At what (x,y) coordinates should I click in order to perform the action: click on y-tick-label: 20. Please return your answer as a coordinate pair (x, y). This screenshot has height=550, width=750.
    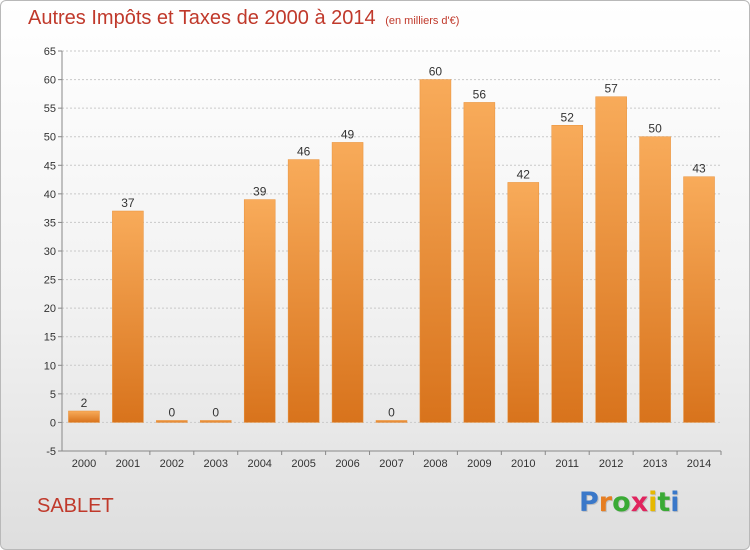
    Looking at the image, I should click on (50, 309).